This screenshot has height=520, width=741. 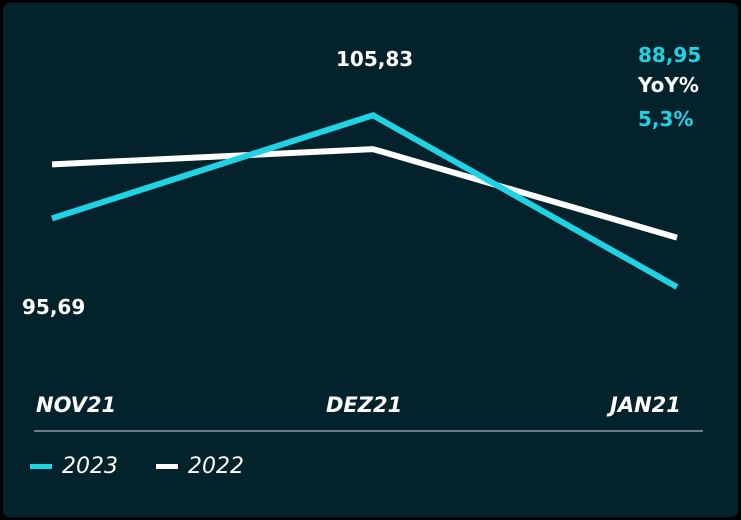 I want to click on data-label-2023-dez21: 105,83, so click(x=374, y=59).